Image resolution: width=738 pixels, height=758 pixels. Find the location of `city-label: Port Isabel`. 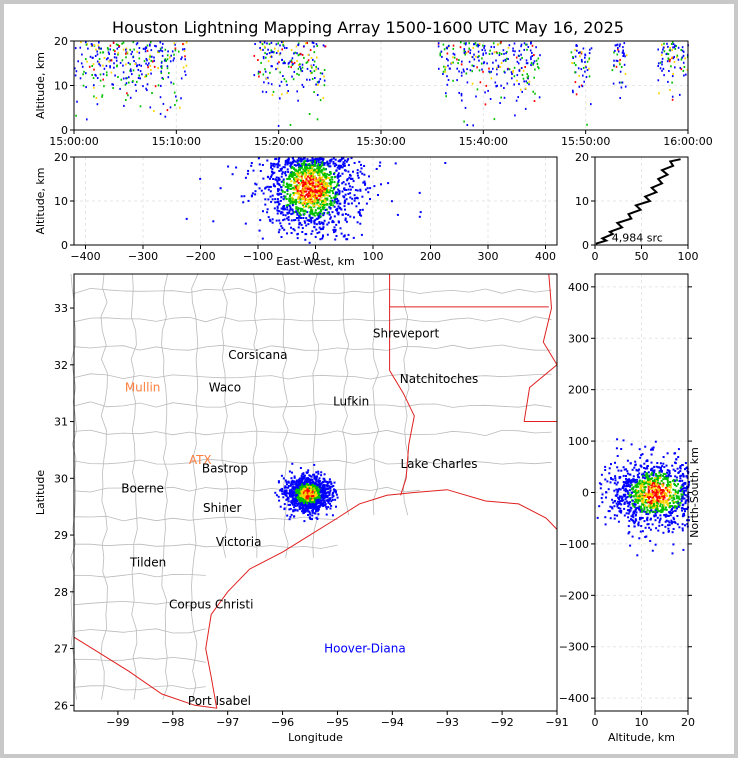

city-label: Port Isabel is located at coordinates (219, 701).